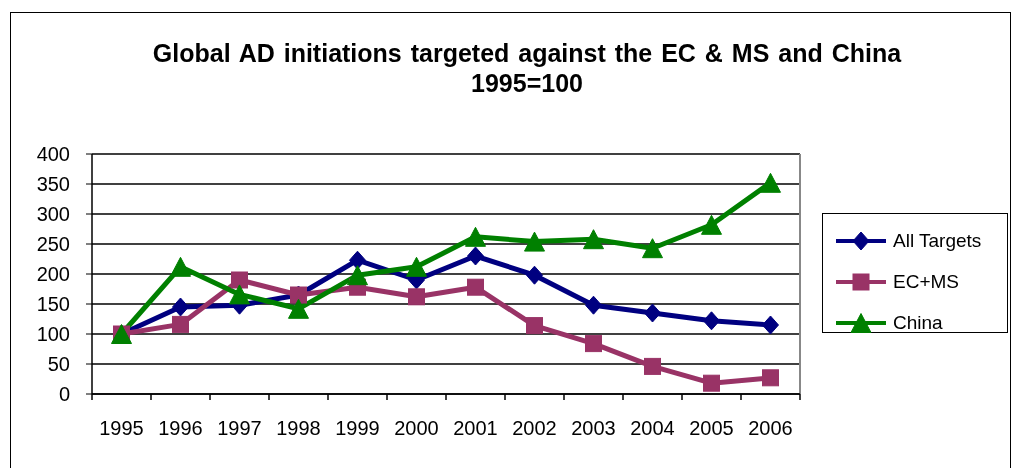  What do you see at coordinates (711, 428) in the screenshot?
I see `x-tick-label: 2005` at bounding box center [711, 428].